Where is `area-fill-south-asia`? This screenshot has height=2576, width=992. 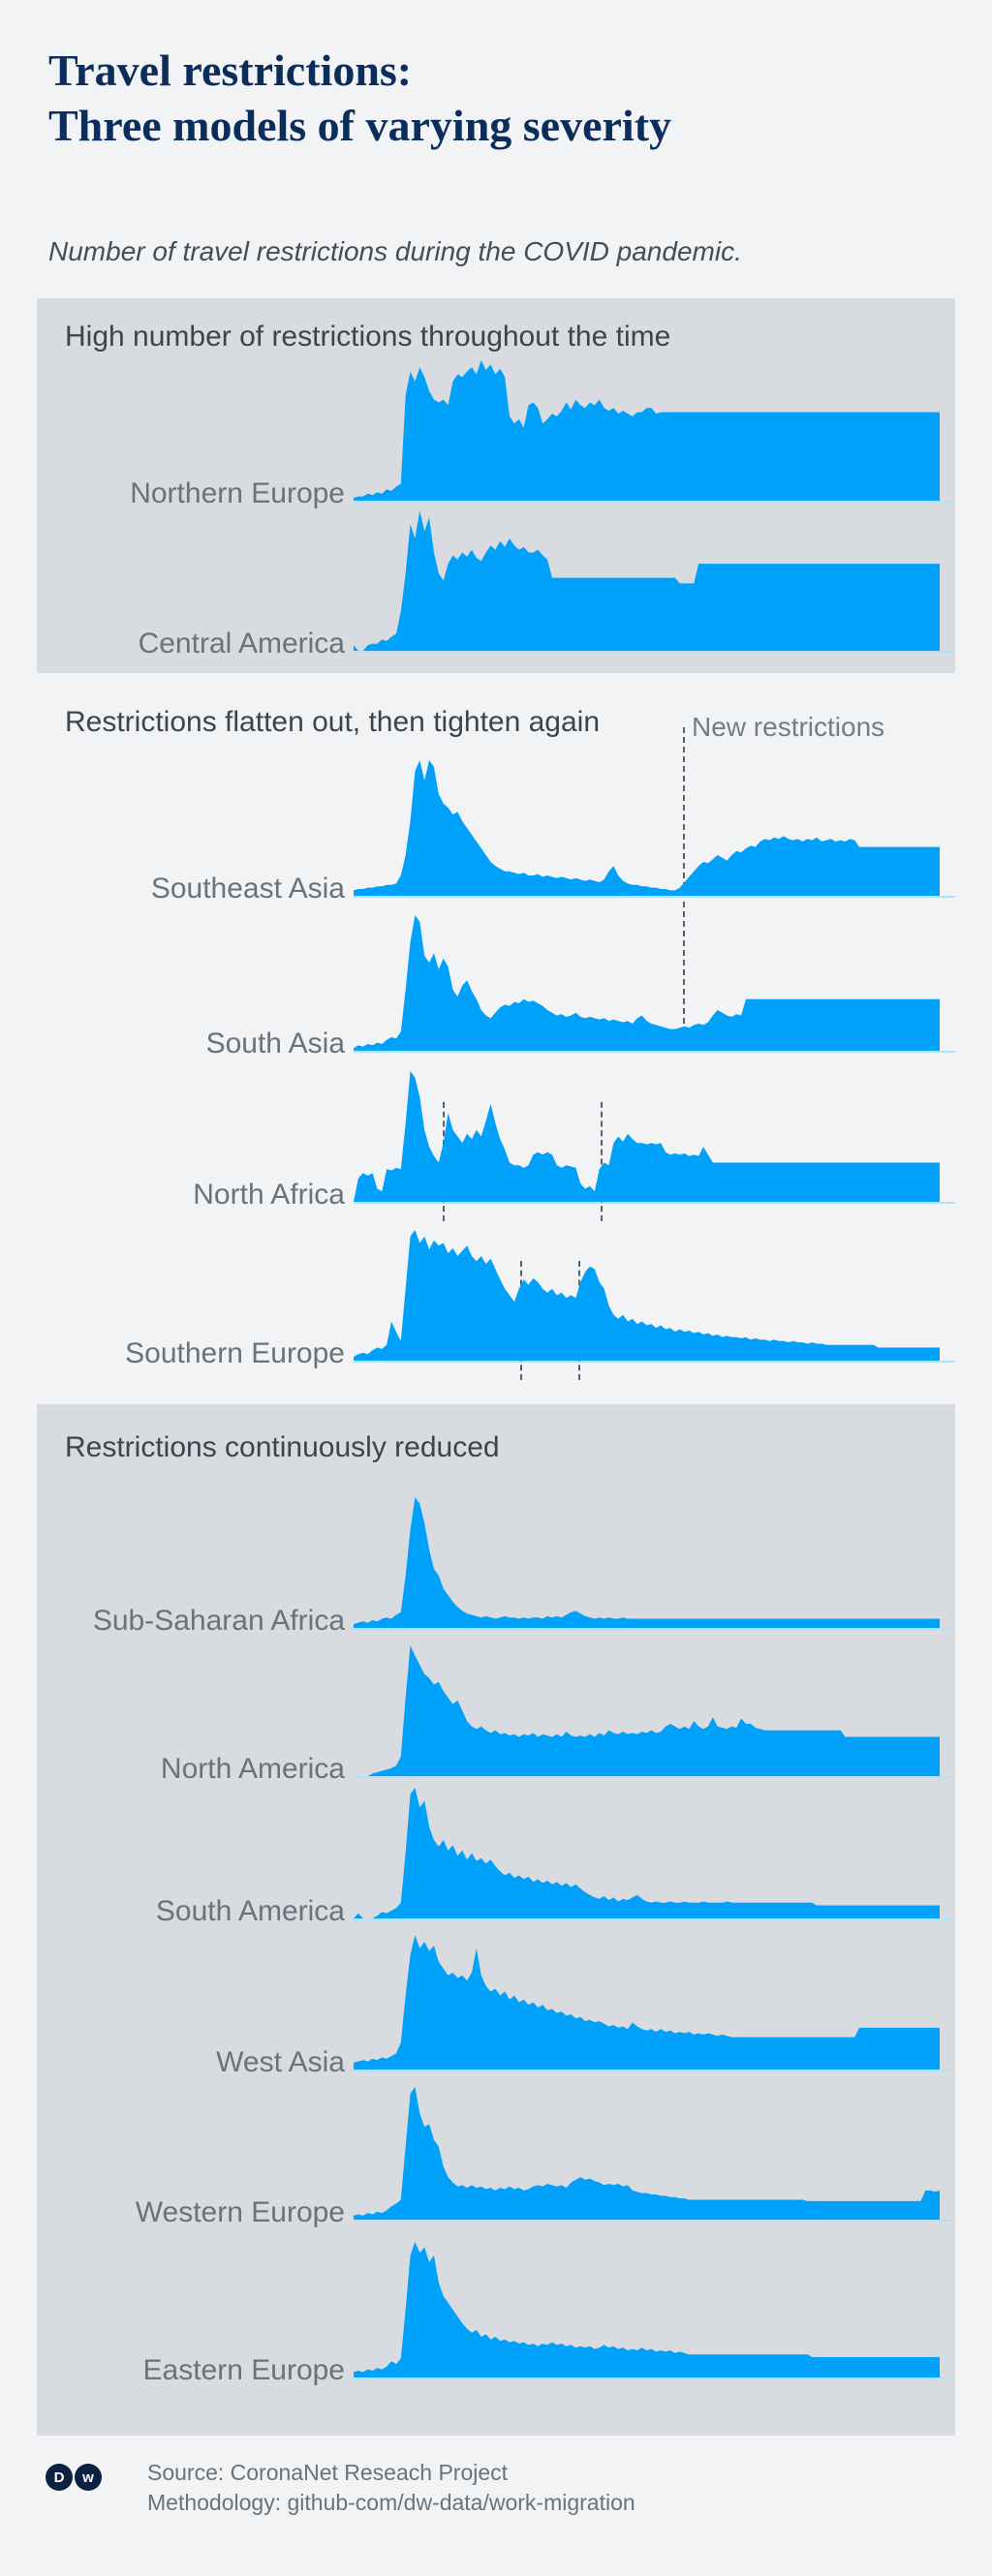 area-fill-south-asia is located at coordinates (647, 983).